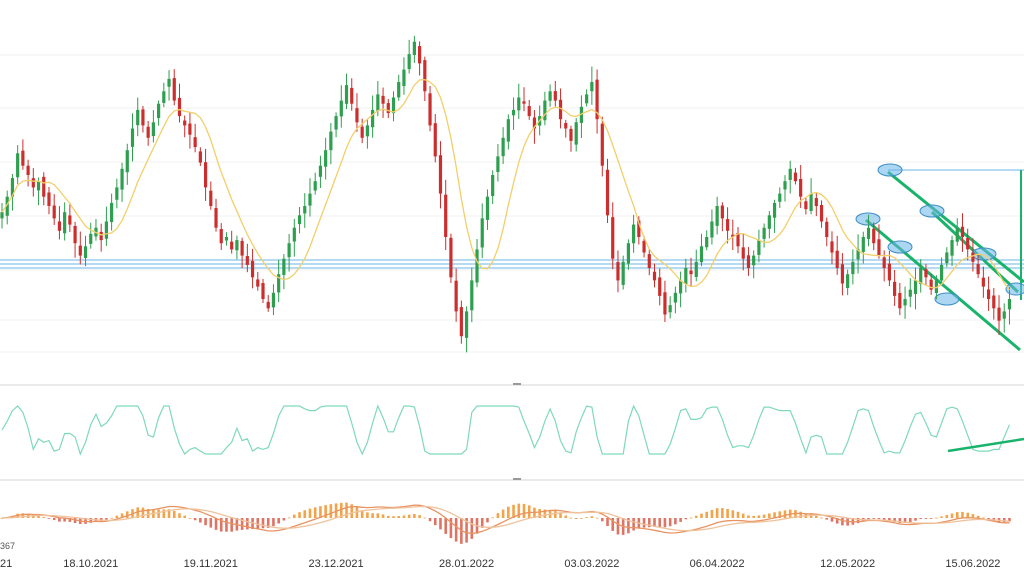 This screenshot has width=1024, height=576. What do you see at coordinates (943, 285) in the screenshot?
I see `channel-mid-line` at bounding box center [943, 285].